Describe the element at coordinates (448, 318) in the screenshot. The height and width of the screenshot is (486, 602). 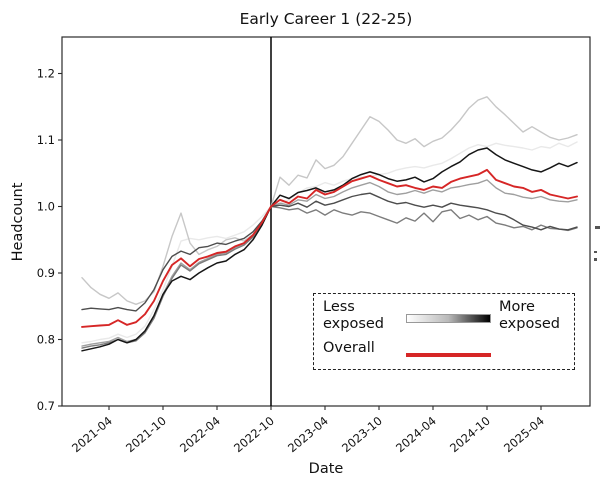
I see `exposure-gradient-bar` at that location.